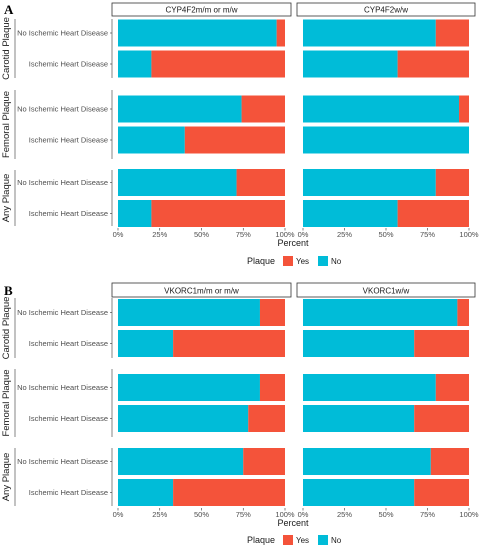 The height and width of the screenshot is (550, 483). I want to click on x-tick-label-1-0-3: 75%, so click(243, 514).